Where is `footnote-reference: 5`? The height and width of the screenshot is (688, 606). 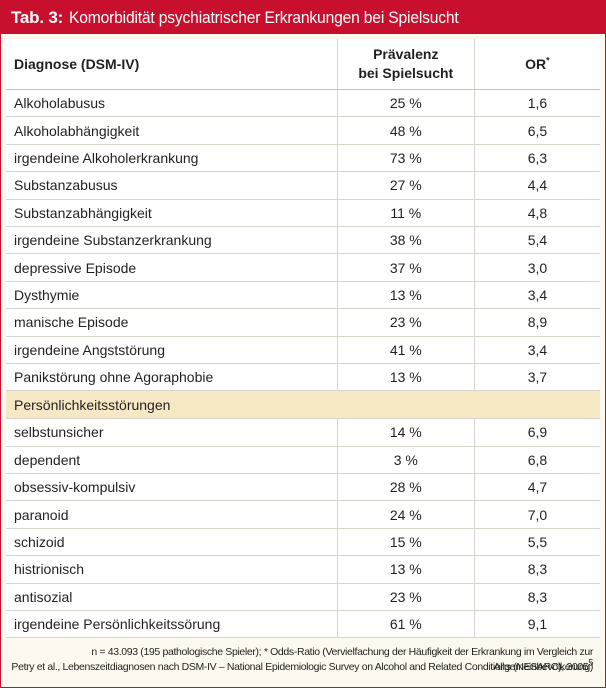
footnote-reference: 5 is located at coordinates (590, 662).